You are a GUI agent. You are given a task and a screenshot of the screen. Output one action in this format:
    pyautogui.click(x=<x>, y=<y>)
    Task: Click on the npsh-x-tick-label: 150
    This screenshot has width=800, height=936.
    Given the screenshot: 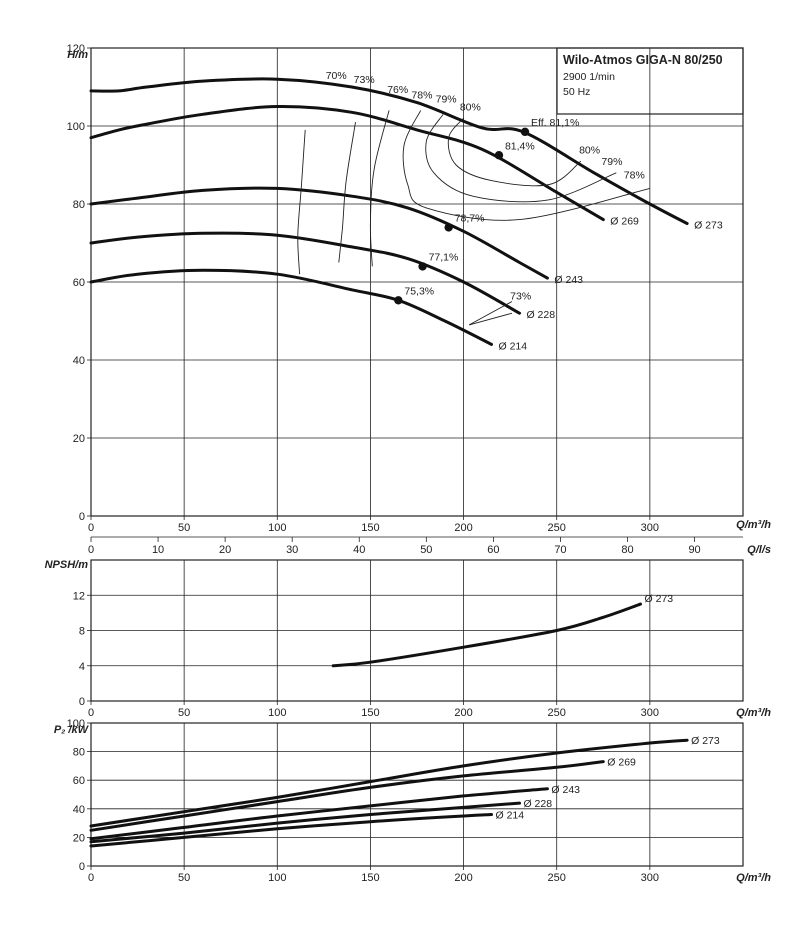 What is the action you would take?
    pyautogui.click(x=370, y=713)
    